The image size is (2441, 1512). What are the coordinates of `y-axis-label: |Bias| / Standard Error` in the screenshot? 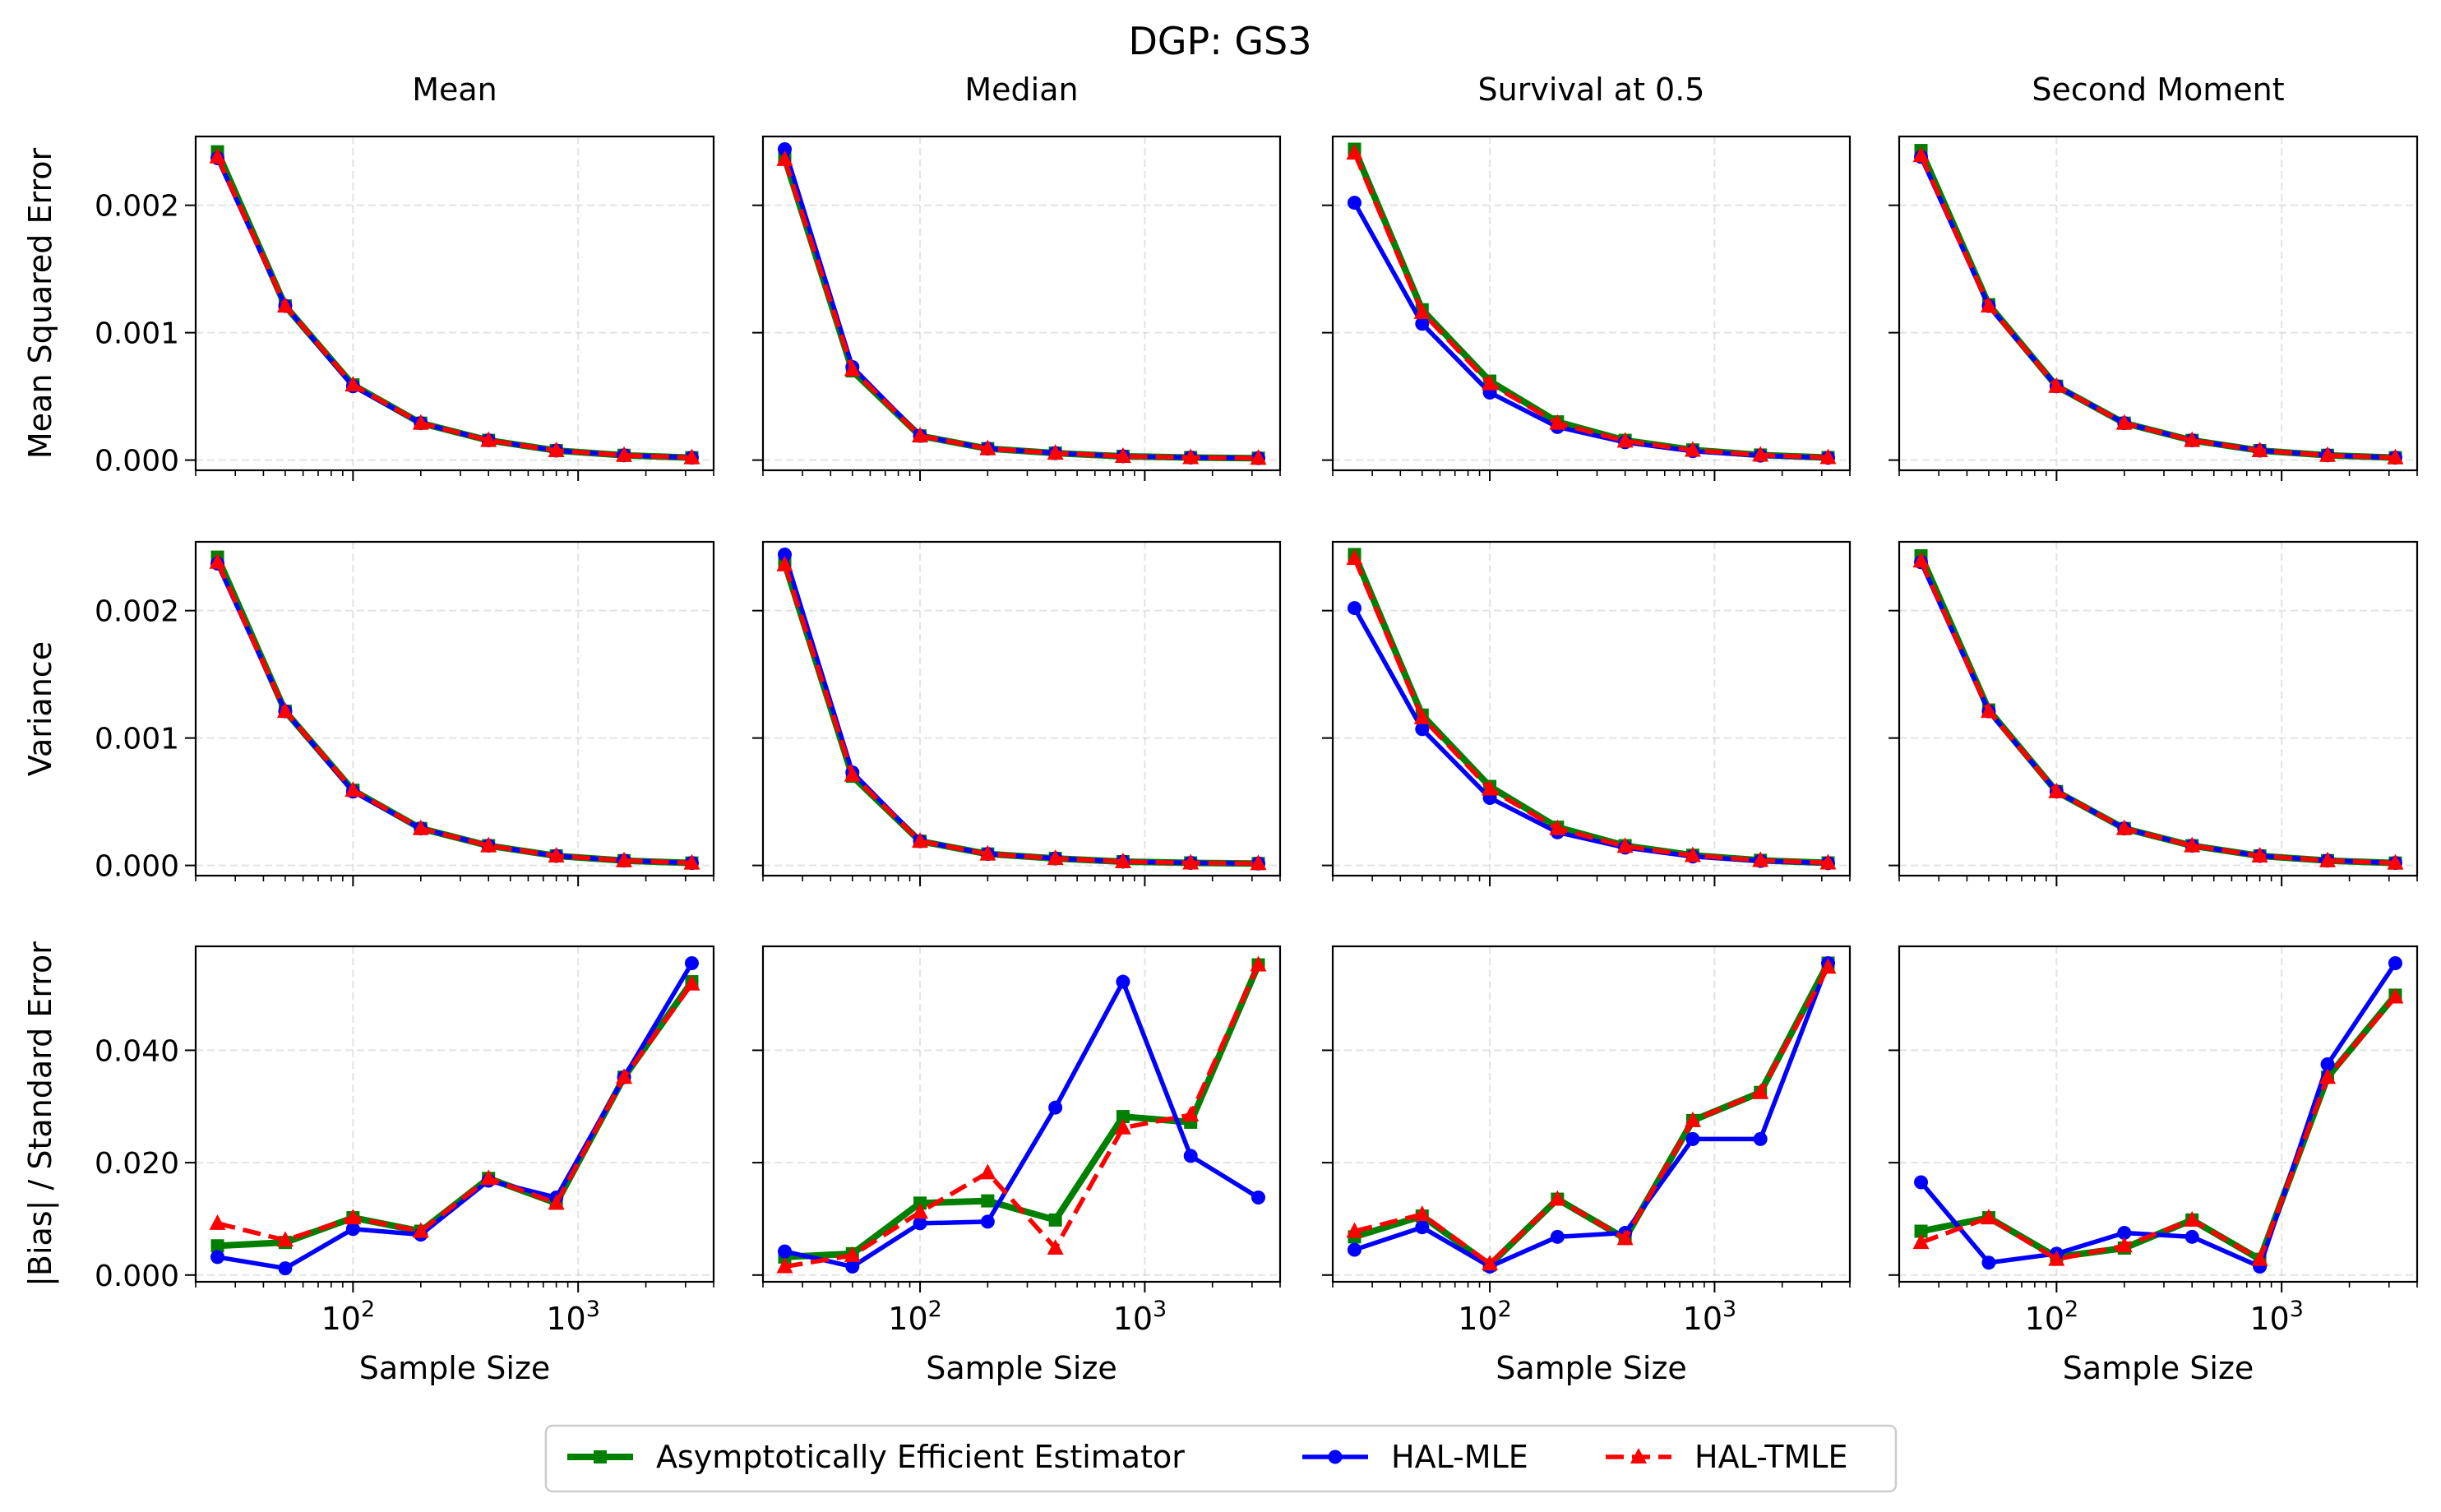 It's located at (40, 1114).